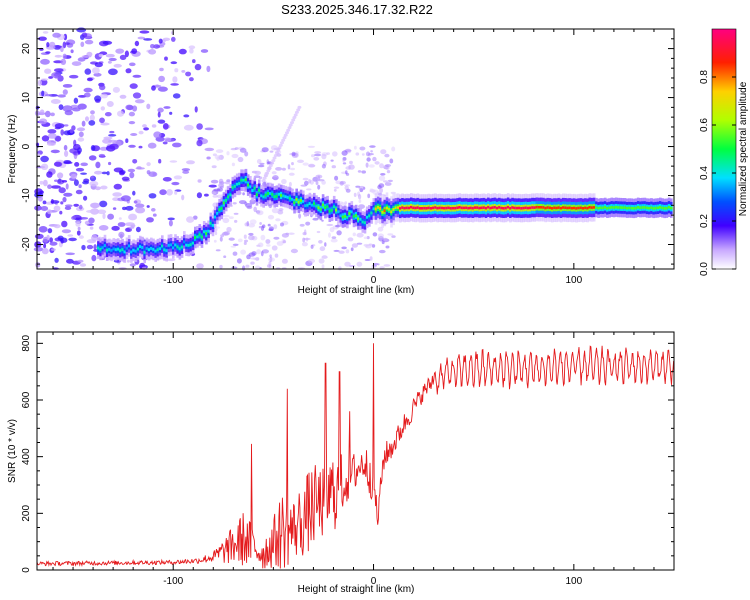  What do you see at coordinates (26, 343) in the screenshot?
I see `y-tick-label: 800` at bounding box center [26, 343].